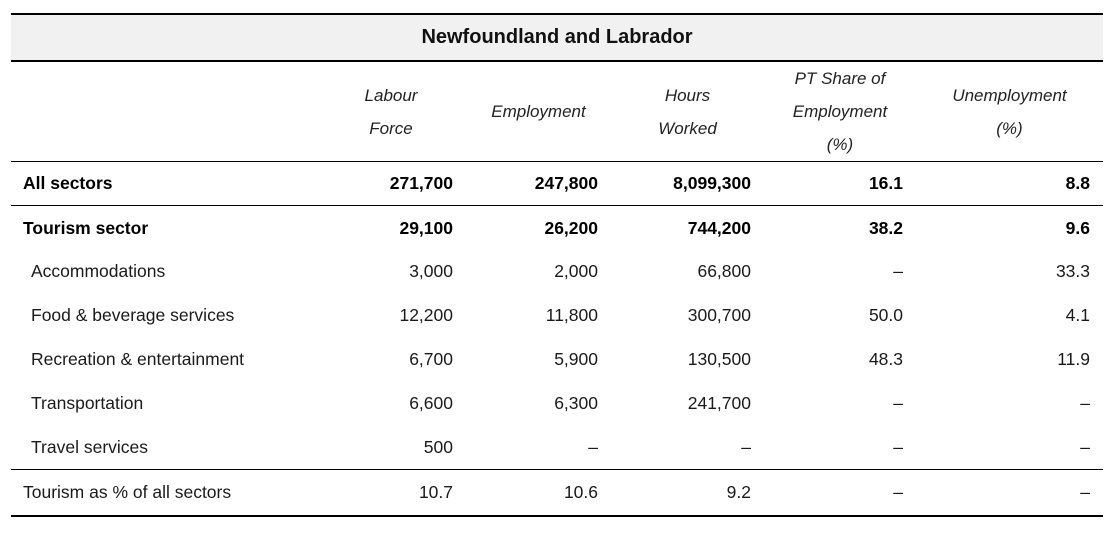 The image size is (1115, 540). What do you see at coordinates (86, 227) in the screenshot?
I see `row-label: Tourism sector` at bounding box center [86, 227].